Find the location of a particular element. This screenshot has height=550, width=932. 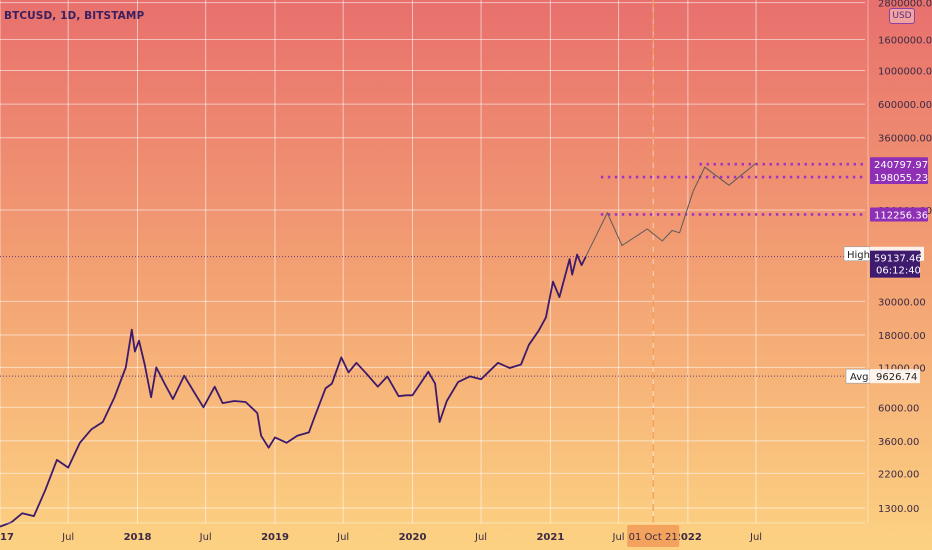

y-tick-label: 3600.00 is located at coordinates (898, 442).